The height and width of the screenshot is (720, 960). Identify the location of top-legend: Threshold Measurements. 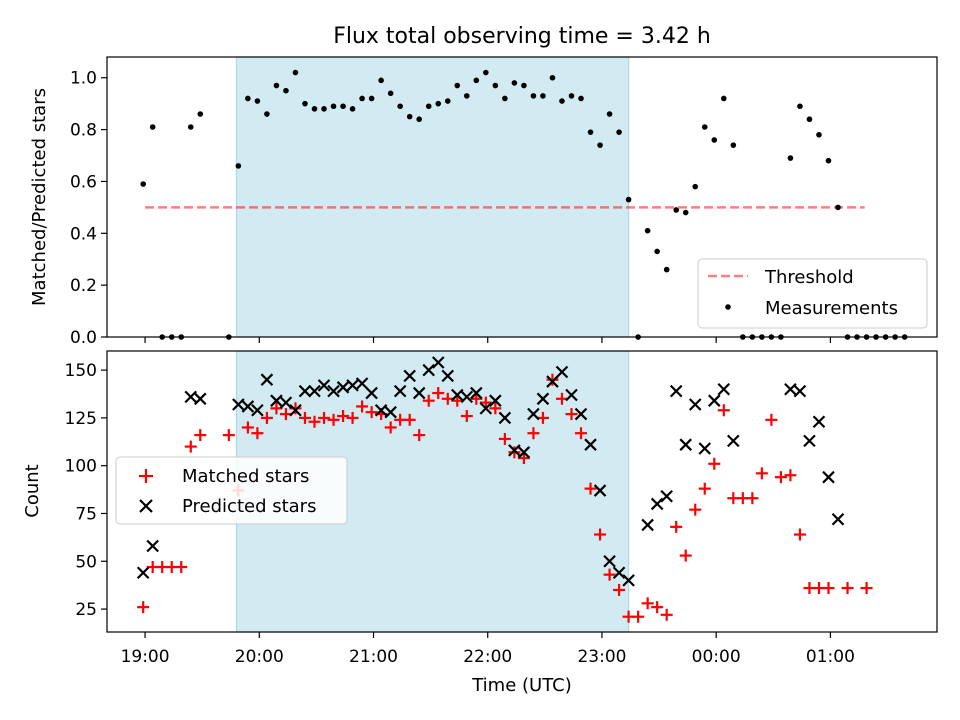
(812, 293).